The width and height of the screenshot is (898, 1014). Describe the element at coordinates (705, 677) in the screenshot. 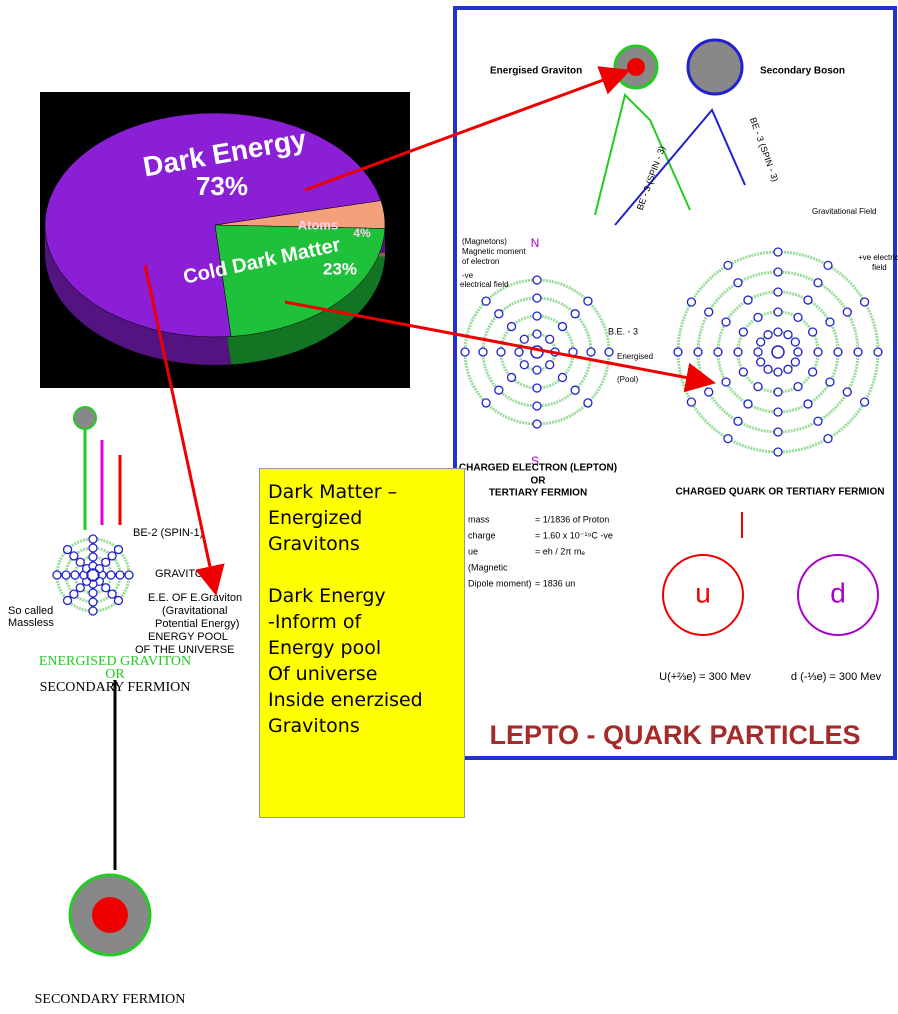

I see `label: U(+⅔e) = 300 Mev` at that location.